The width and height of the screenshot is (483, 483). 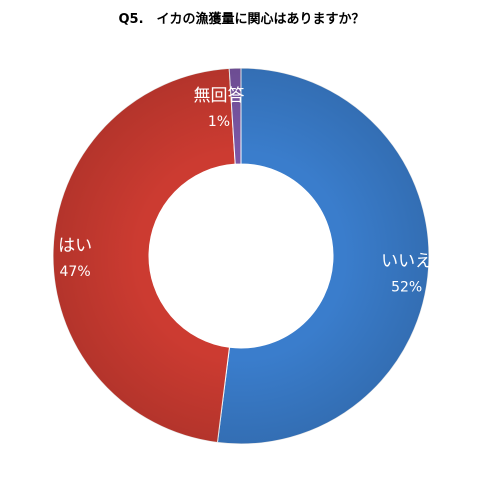 What do you see at coordinates (75, 246) in the screenshot?
I see `slice-label-1: はい` at bounding box center [75, 246].